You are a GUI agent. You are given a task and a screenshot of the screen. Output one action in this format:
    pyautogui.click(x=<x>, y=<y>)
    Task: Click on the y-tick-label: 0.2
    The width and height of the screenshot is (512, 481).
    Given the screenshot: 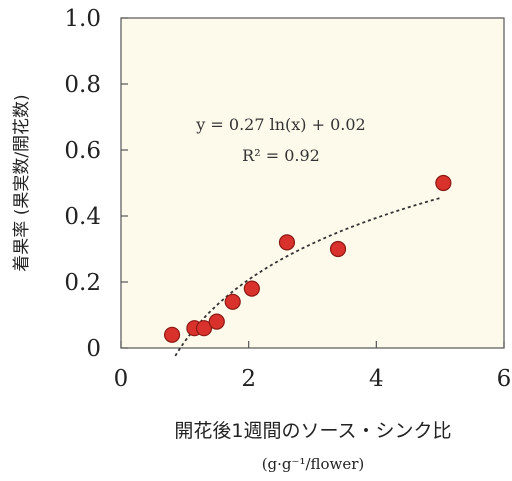 What is the action you would take?
    pyautogui.click(x=82, y=283)
    